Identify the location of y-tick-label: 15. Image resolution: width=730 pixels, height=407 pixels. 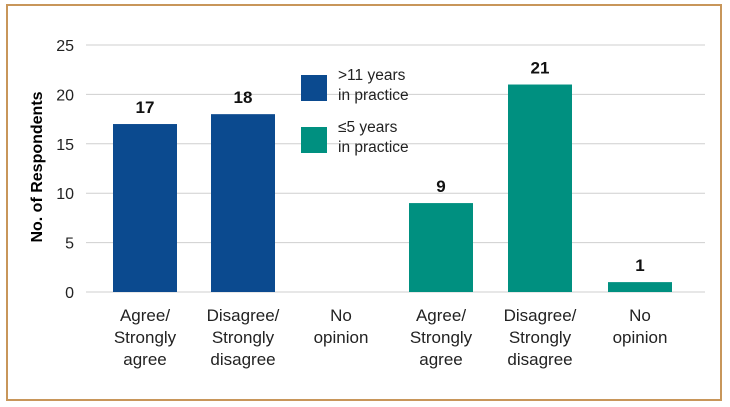
(65, 145).